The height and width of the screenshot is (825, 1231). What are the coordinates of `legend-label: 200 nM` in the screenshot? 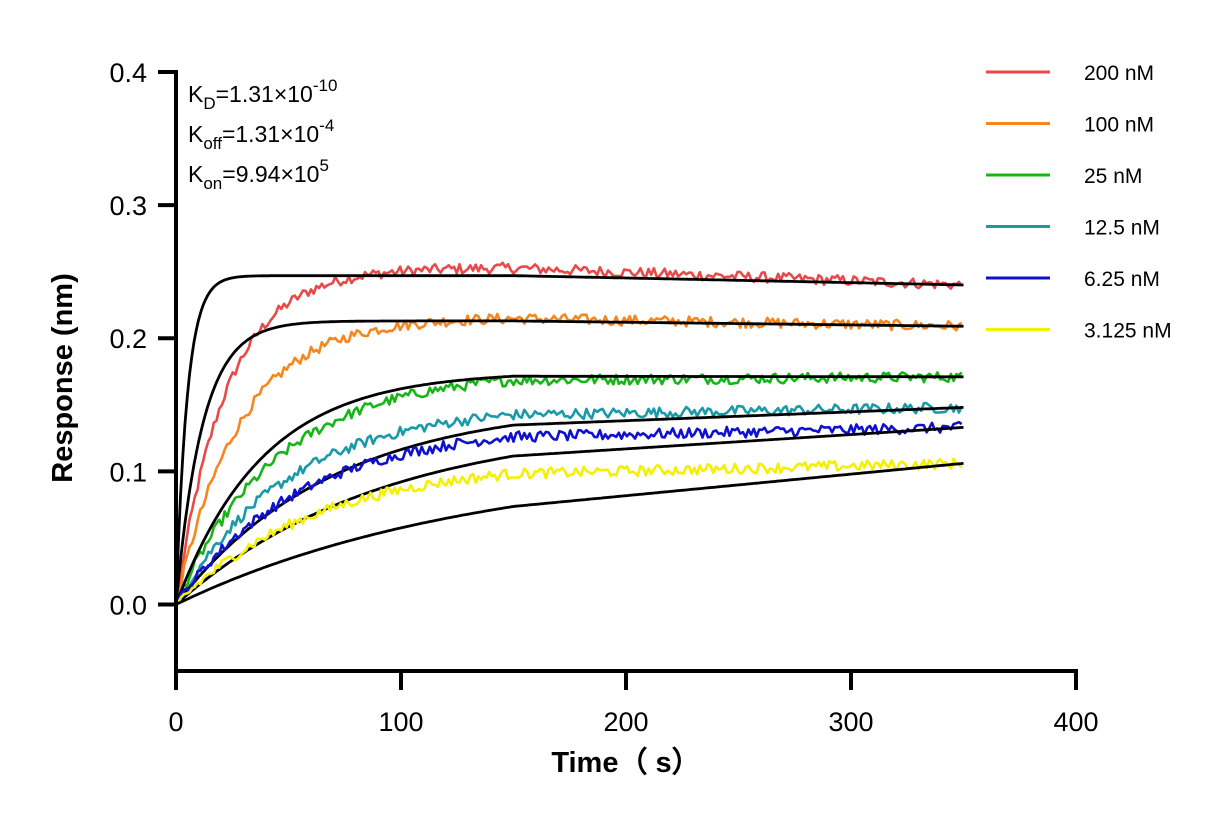 It's located at (1119, 73).